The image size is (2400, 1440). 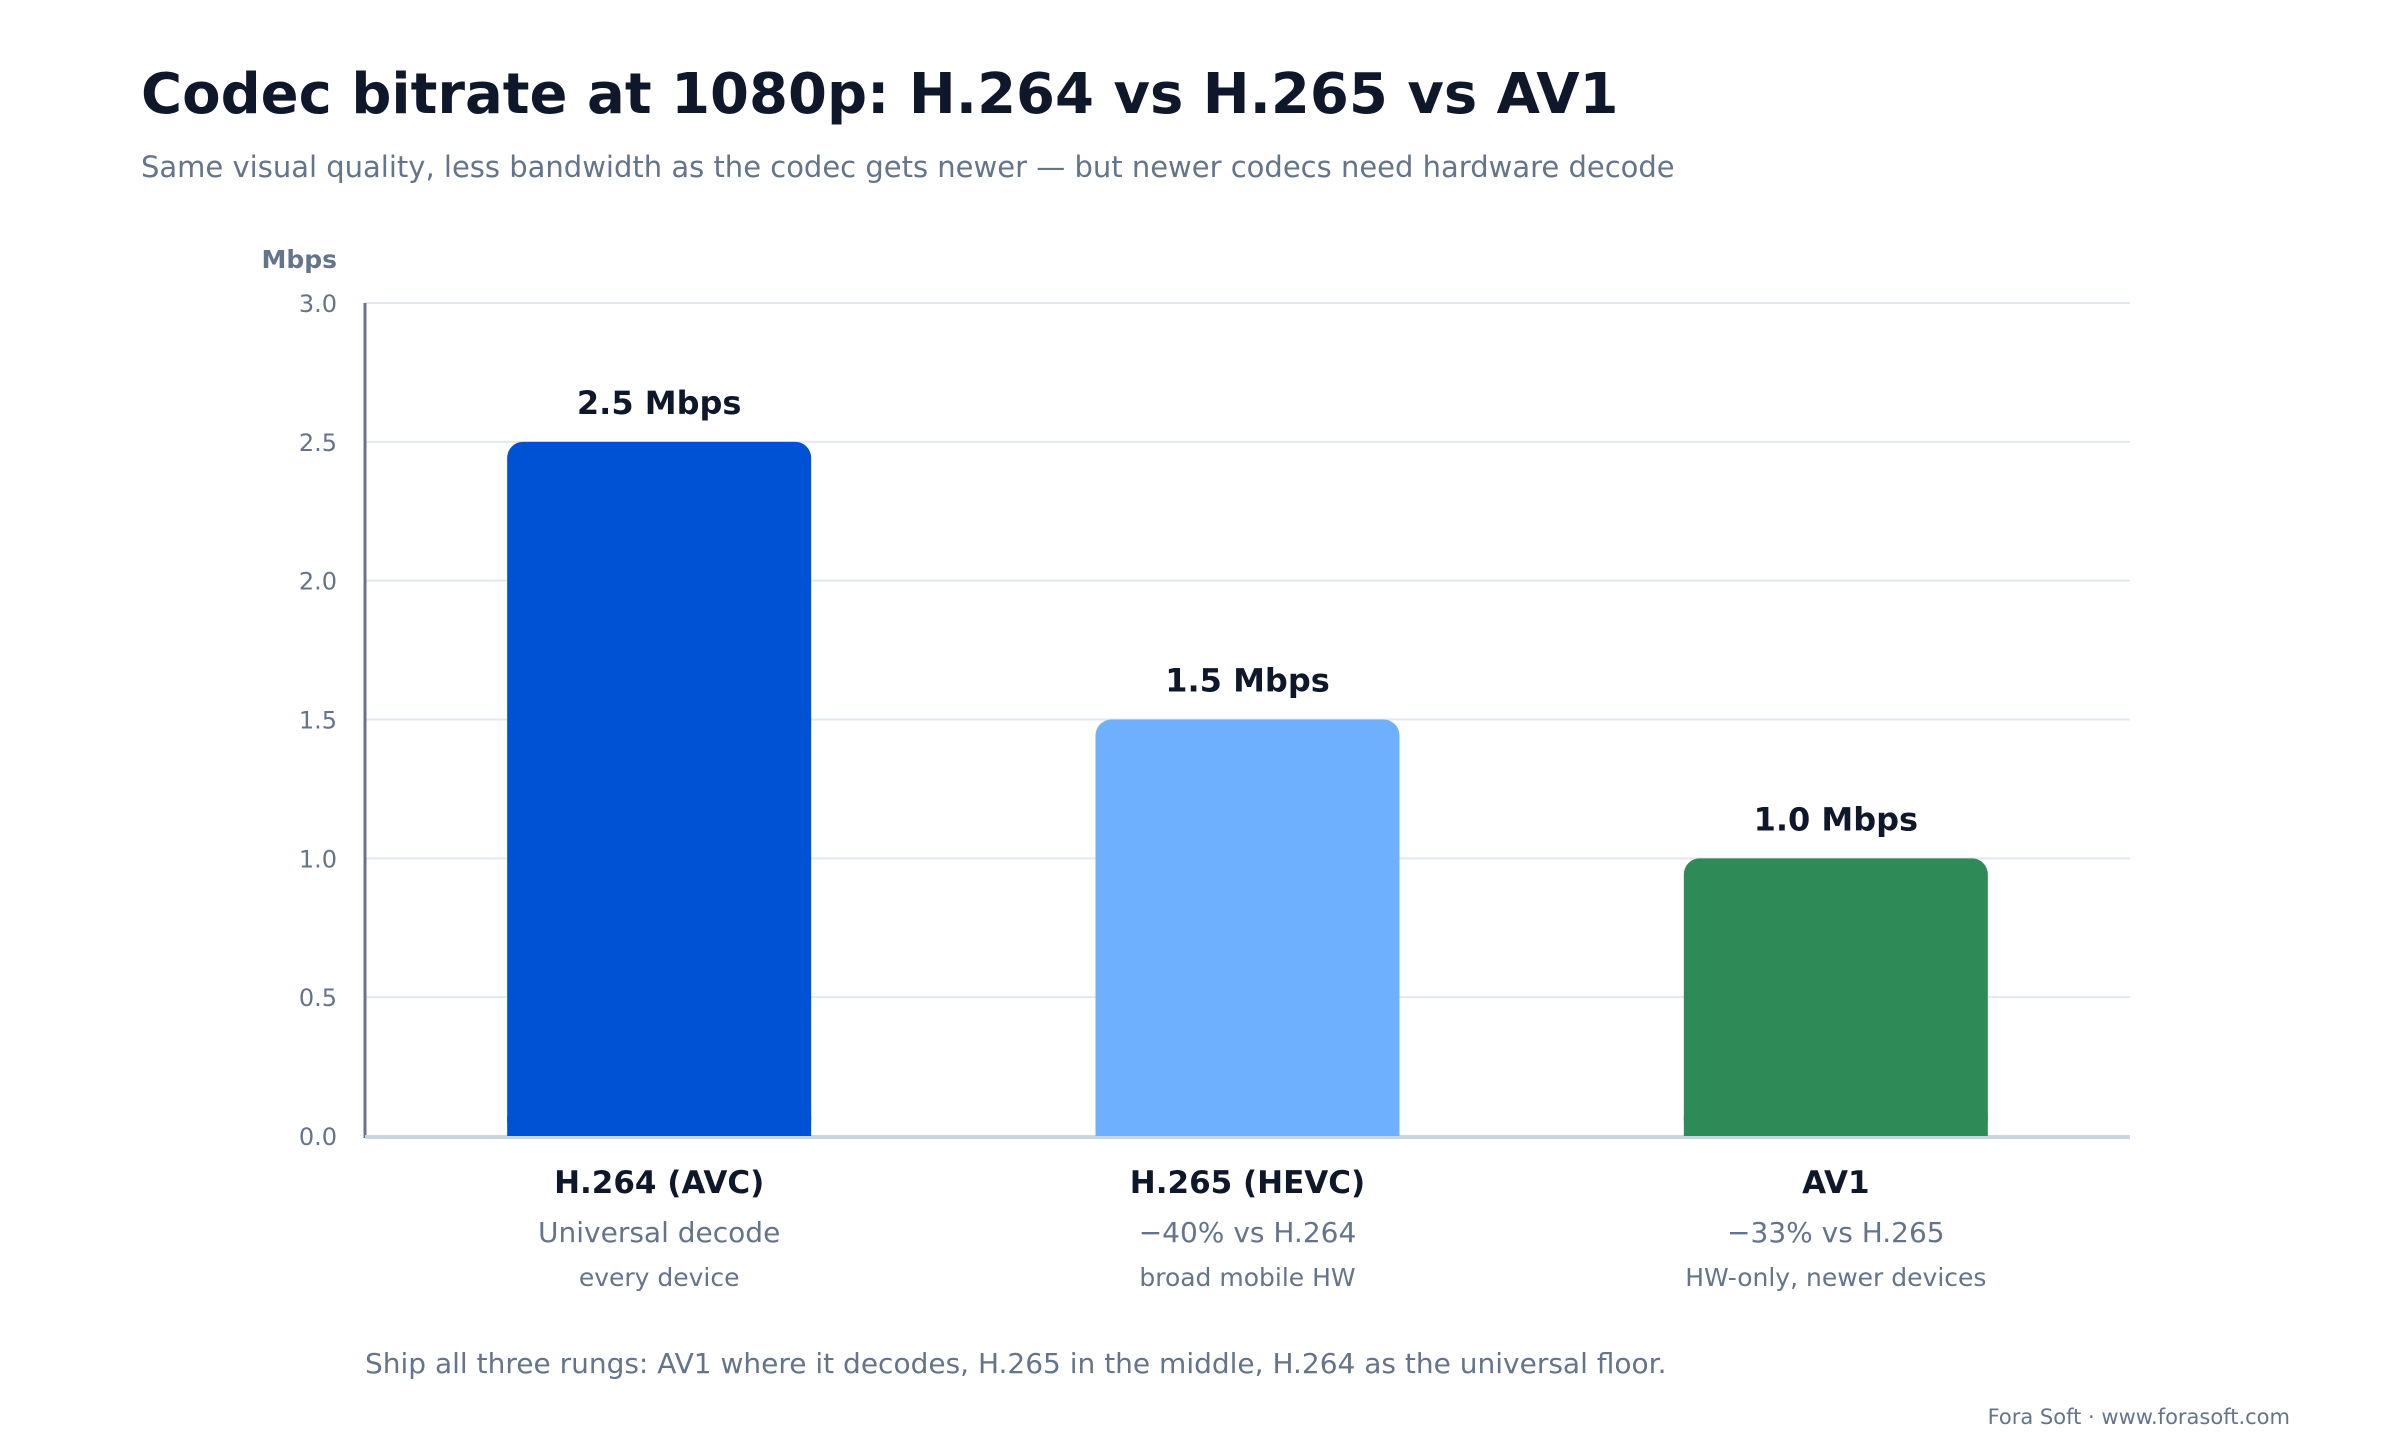 What do you see at coordinates (659, 403) in the screenshot?
I see `bar-value-label: 2.5 Mbps` at bounding box center [659, 403].